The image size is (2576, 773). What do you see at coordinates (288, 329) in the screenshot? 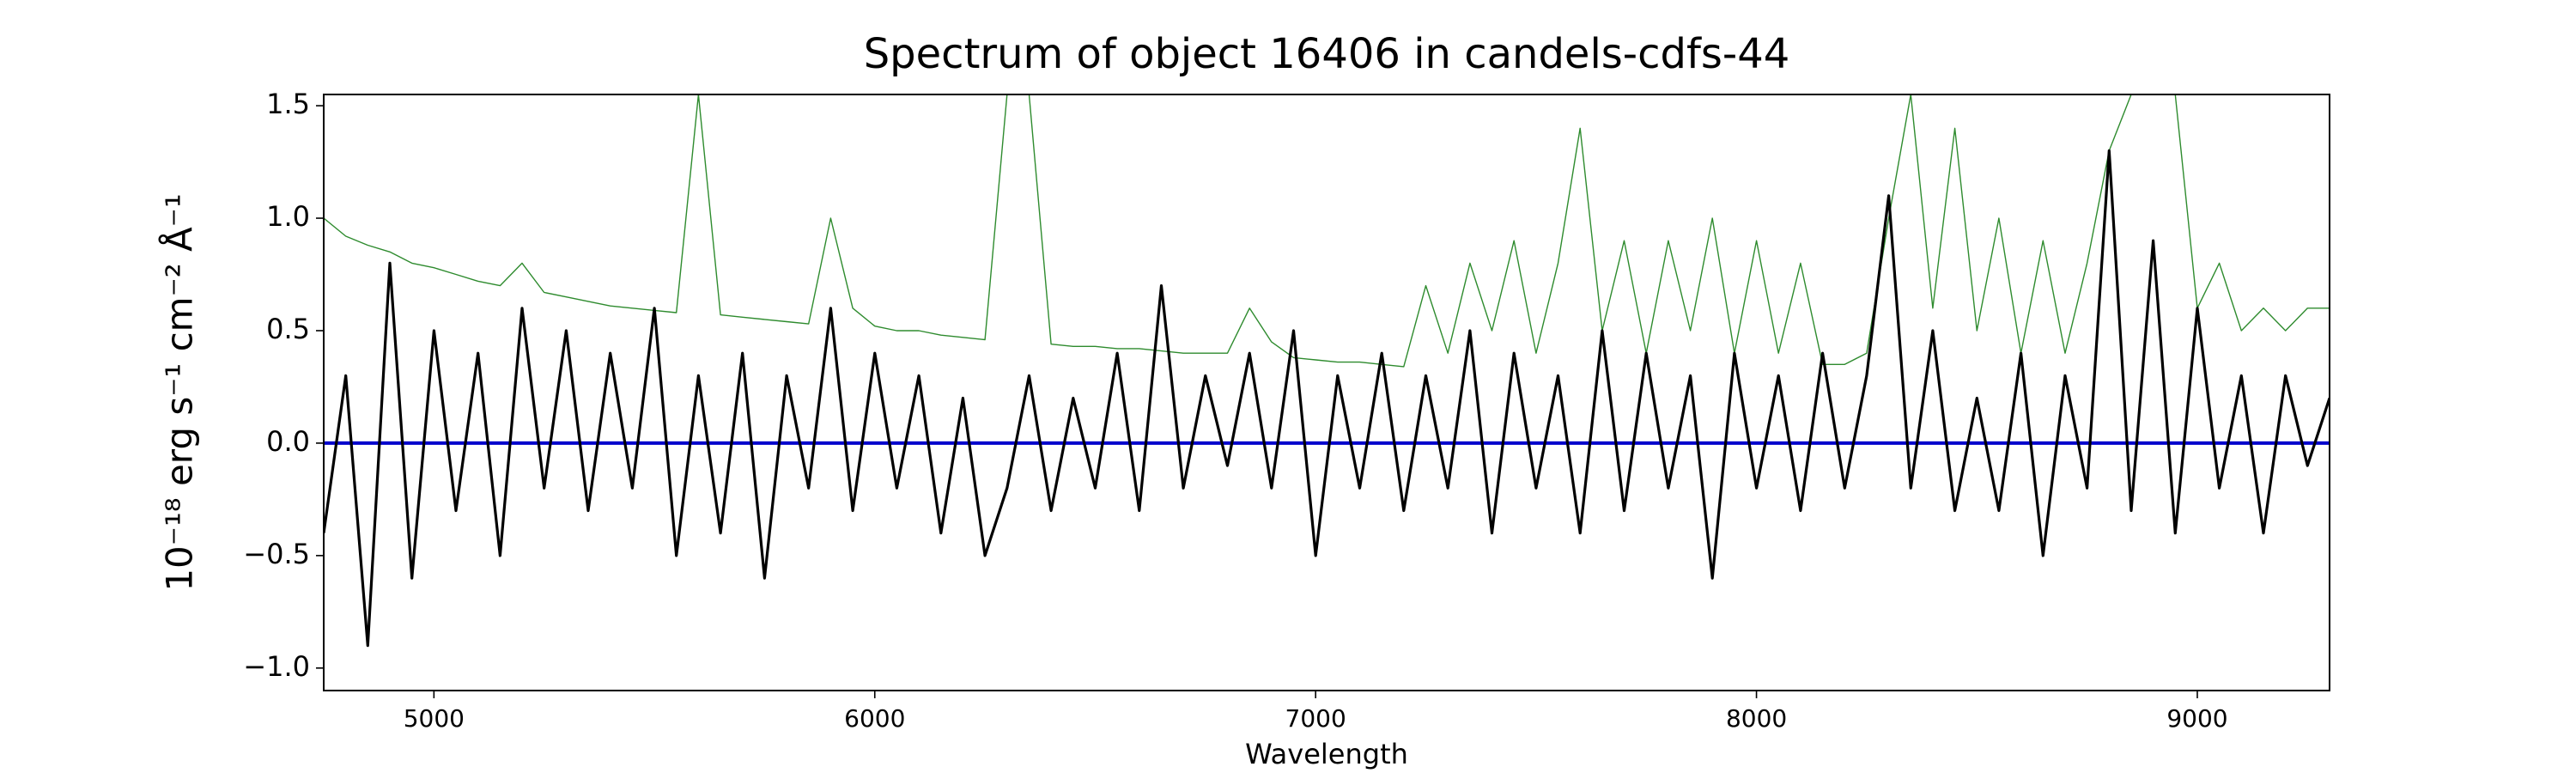
I see `y-tick-label: 0.5` at bounding box center [288, 329].